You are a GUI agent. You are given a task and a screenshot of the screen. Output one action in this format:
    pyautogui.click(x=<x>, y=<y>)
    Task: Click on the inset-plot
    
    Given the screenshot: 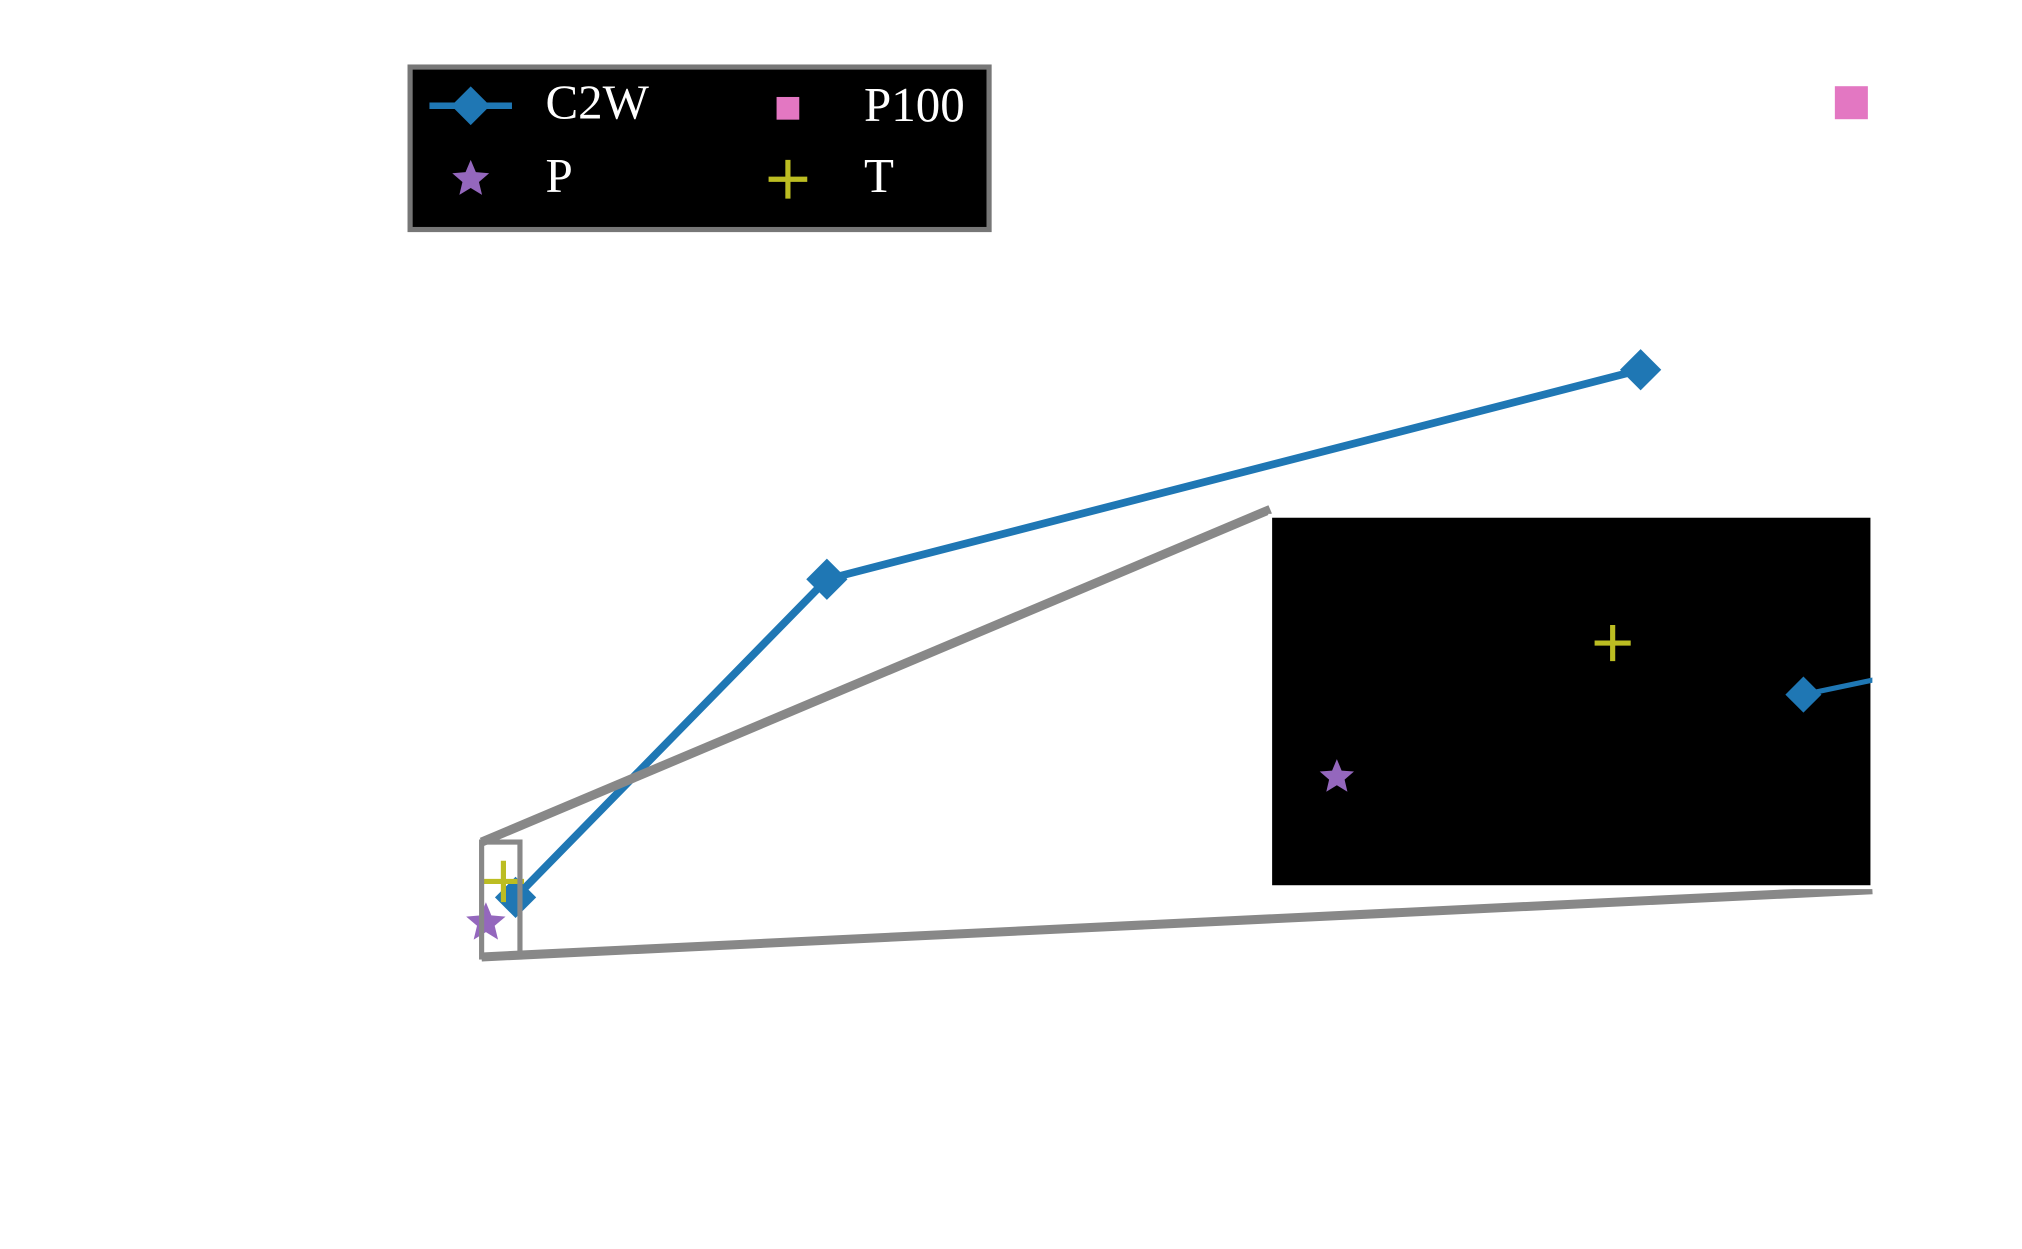 What is the action you would take?
    pyautogui.click(x=1596, y=708)
    